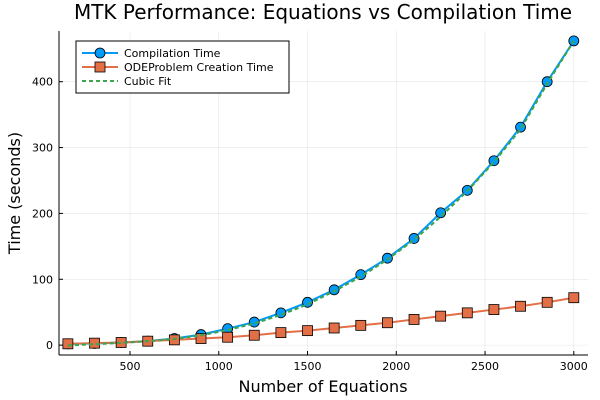  I want to click on legend-marker-square, so click(100, 67).